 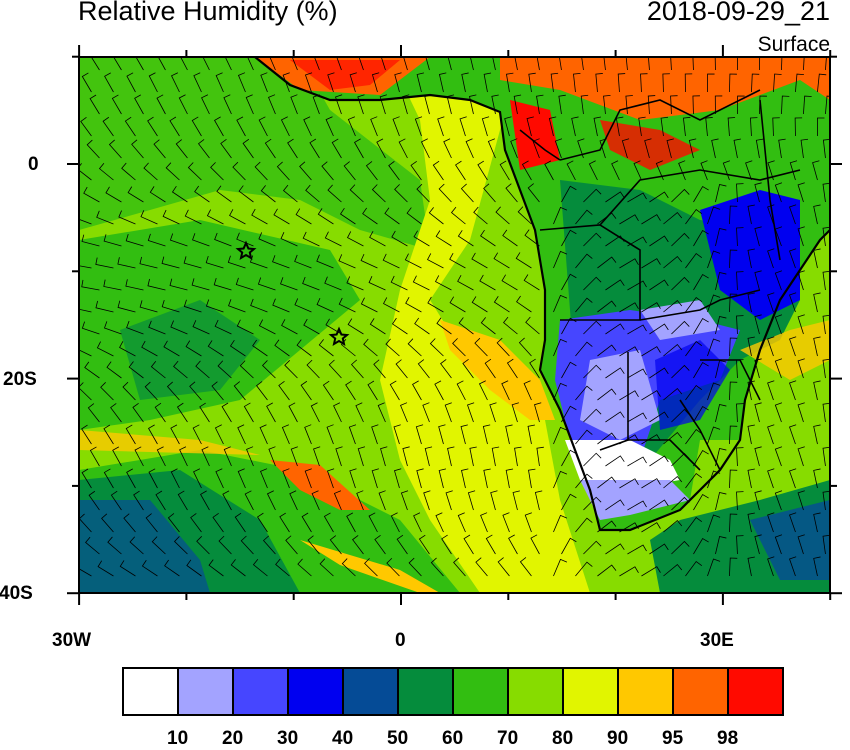 I want to click on star-markers, so click(x=292, y=293).